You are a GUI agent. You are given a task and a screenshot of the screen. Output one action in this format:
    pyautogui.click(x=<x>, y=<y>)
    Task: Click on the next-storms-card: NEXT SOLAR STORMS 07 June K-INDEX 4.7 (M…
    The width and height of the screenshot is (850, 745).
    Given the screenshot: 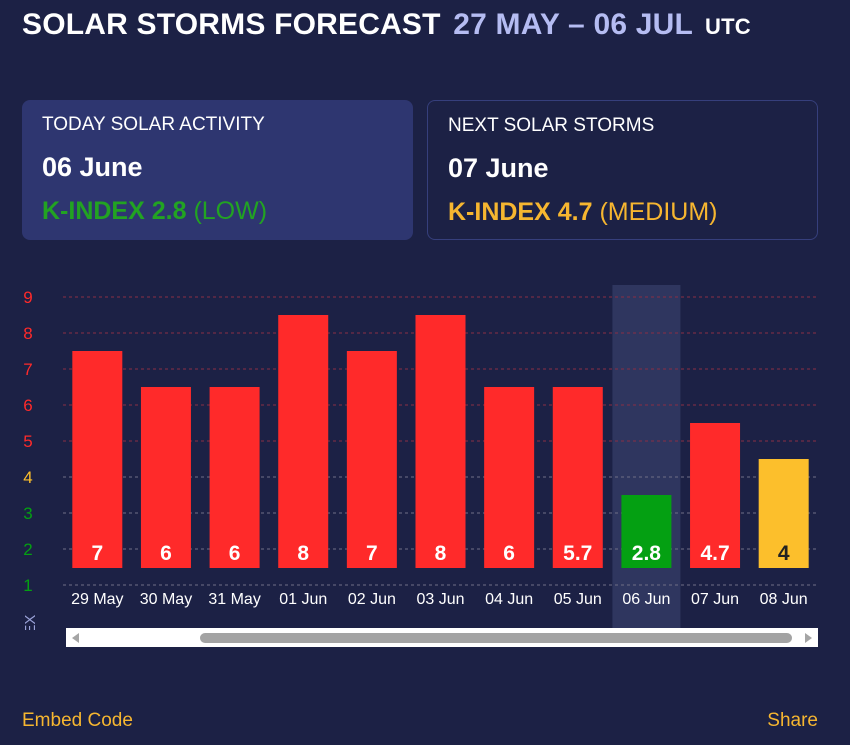 What is the action you would take?
    pyautogui.click(x=622, y=170)
    